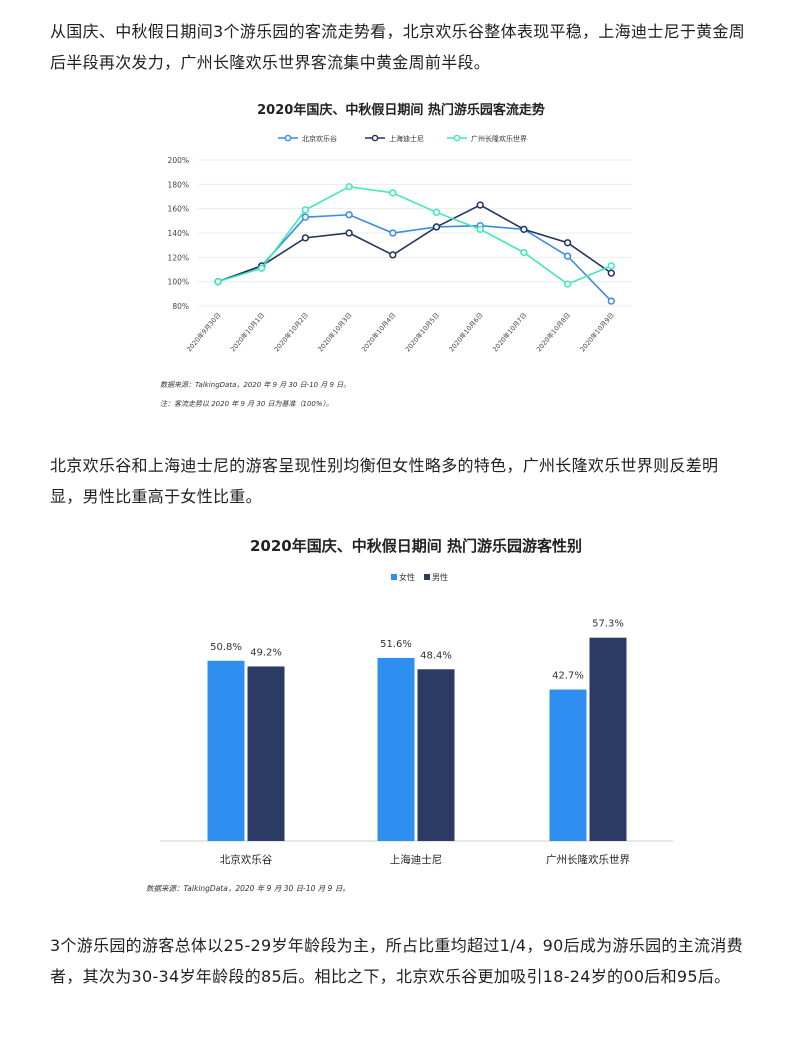 The width and height of the screenshot is (788, 1050). What do you see at coordinates (553, 332) in the screenshot?
I see `x-tick-label: 2020年10月8日` at bounding box center [553, 332].